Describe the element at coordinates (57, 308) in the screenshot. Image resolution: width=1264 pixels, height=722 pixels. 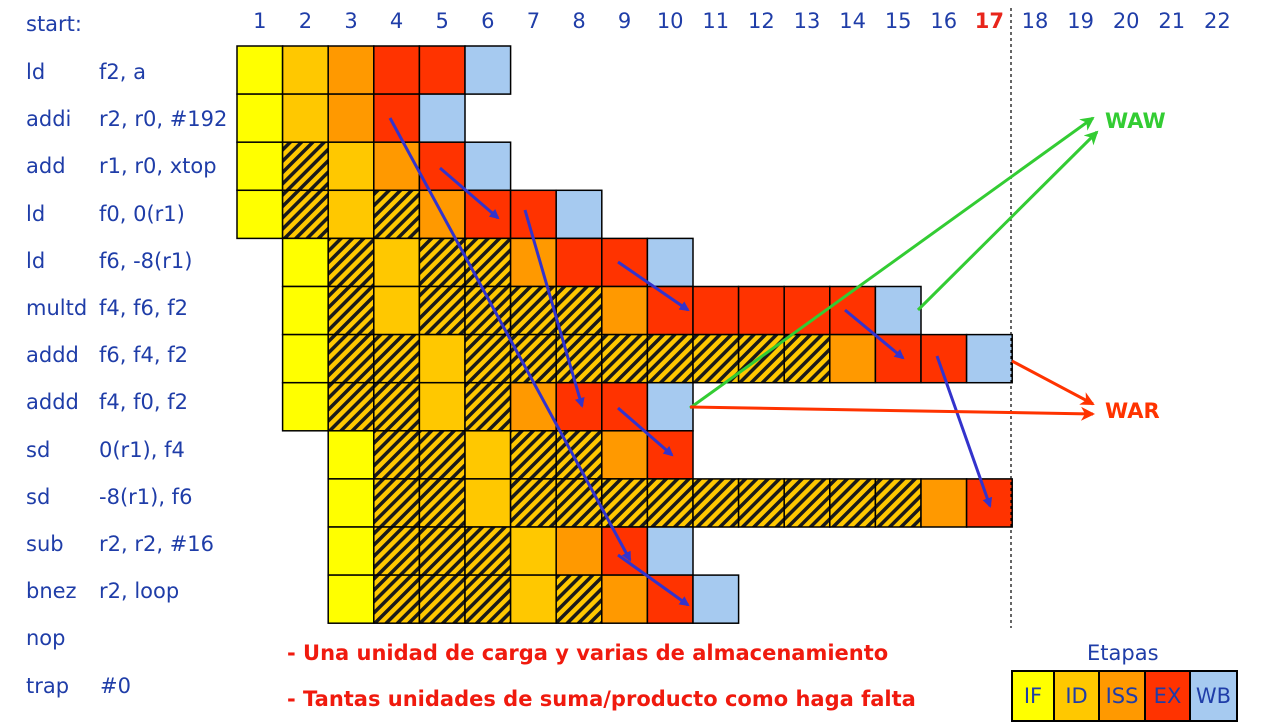
I see `instruction-opcode: multd` at that location.